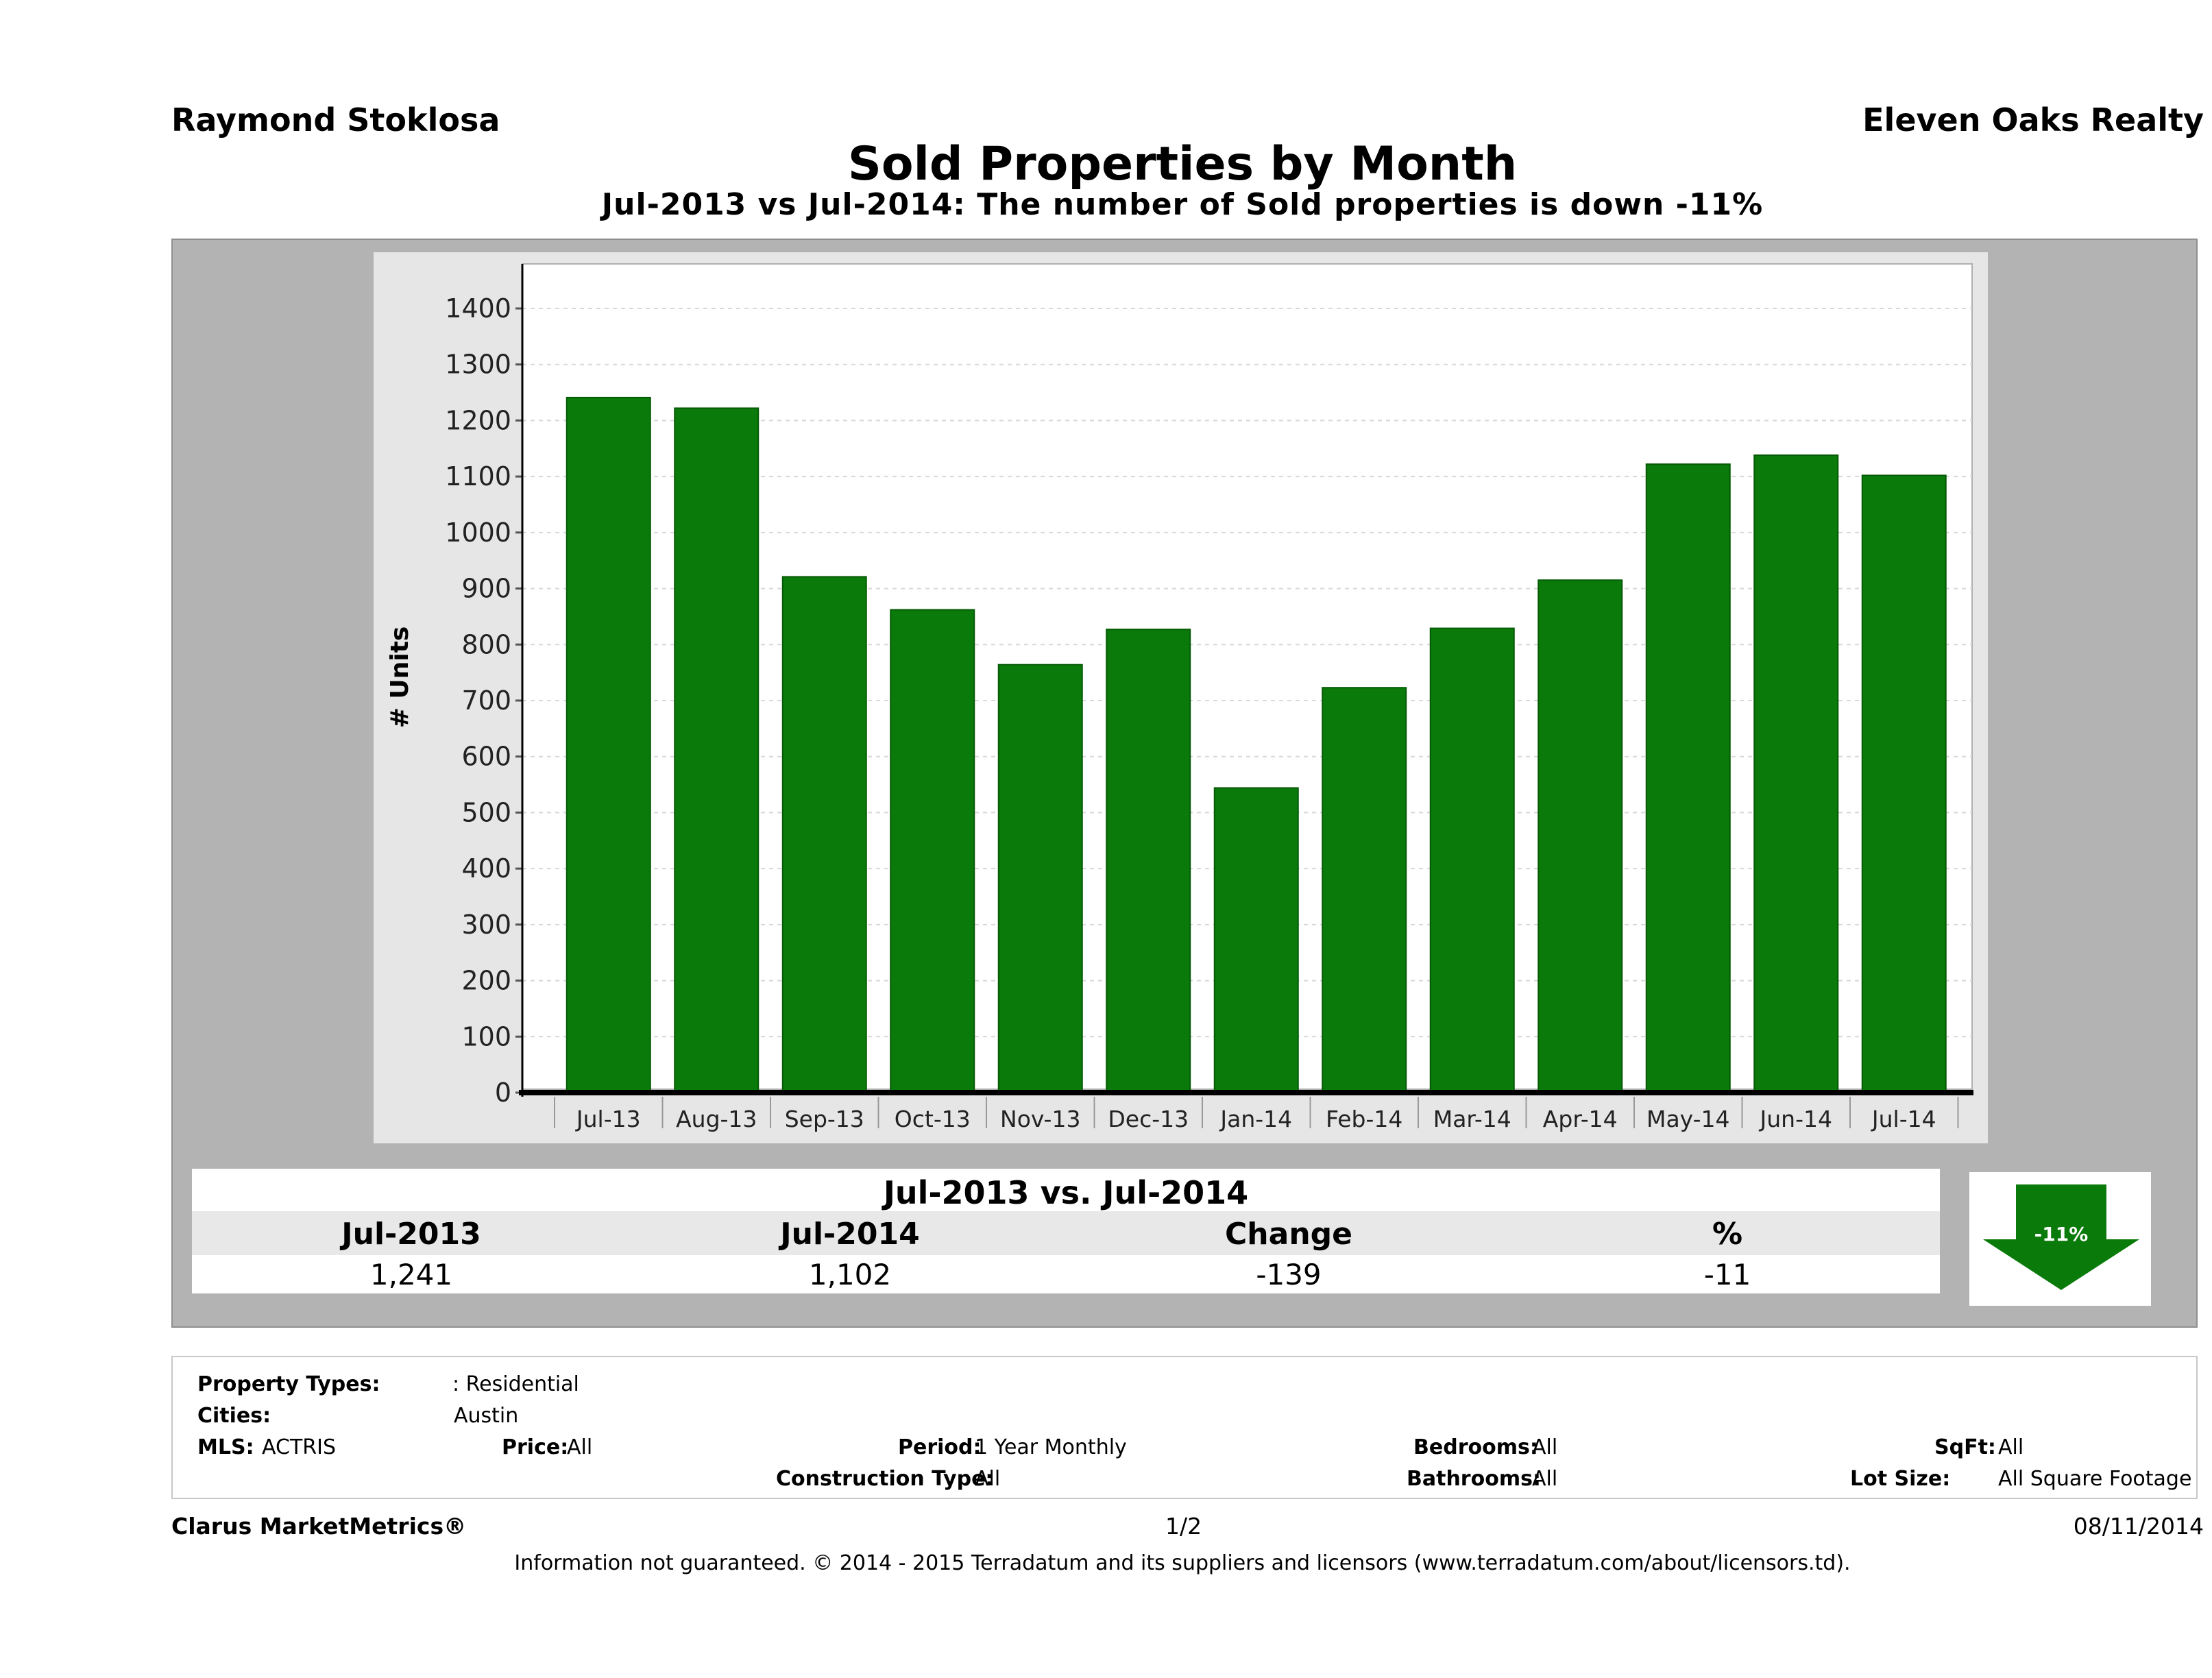  I want to click on filter-period-value: 1 Year Monthly, so click(1051, 1447).